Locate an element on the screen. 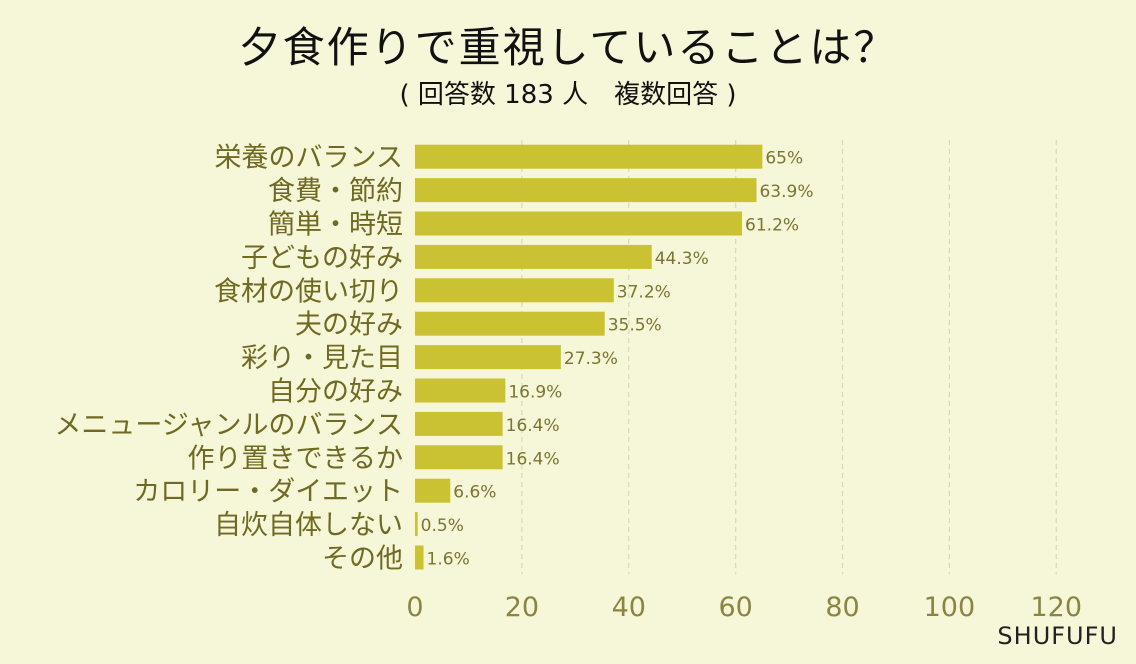  chart-title: 夕食作りで重視していることは？ is located at coordinates (568, 47).